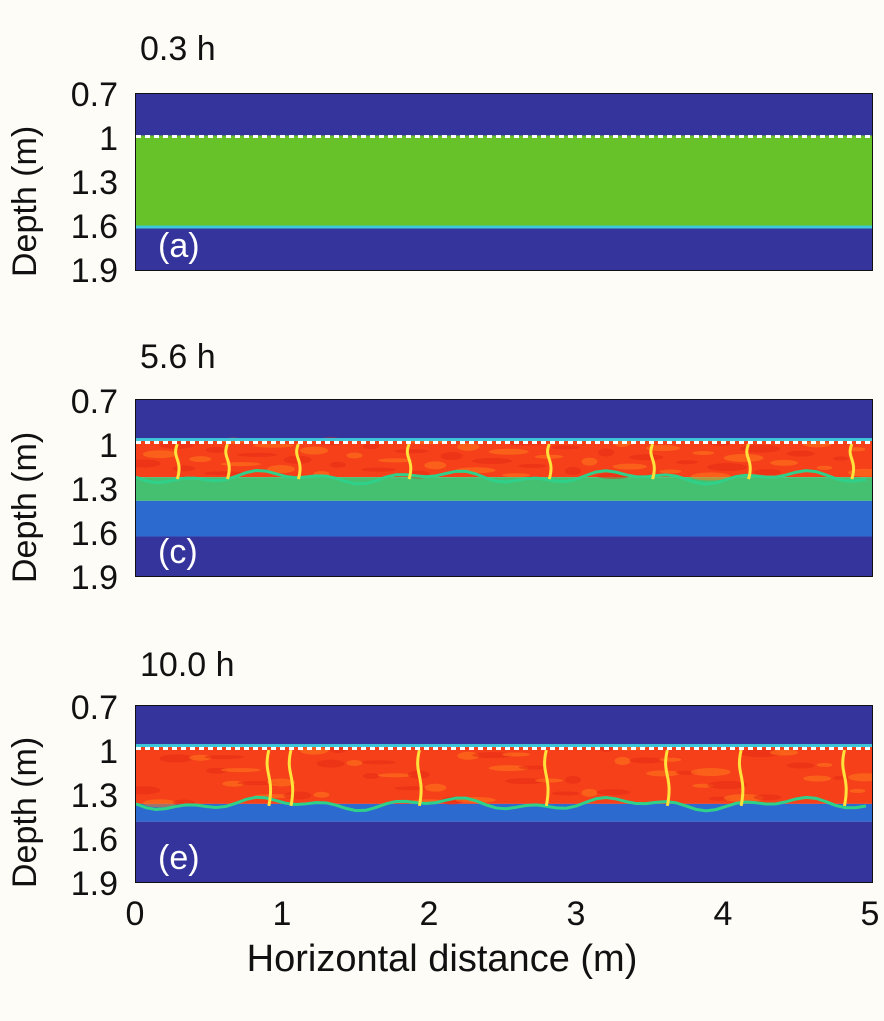  Describe the element at coordinates (94, 402) in the screenshot. I see `panel-c-ytick: 0.7` at that location.